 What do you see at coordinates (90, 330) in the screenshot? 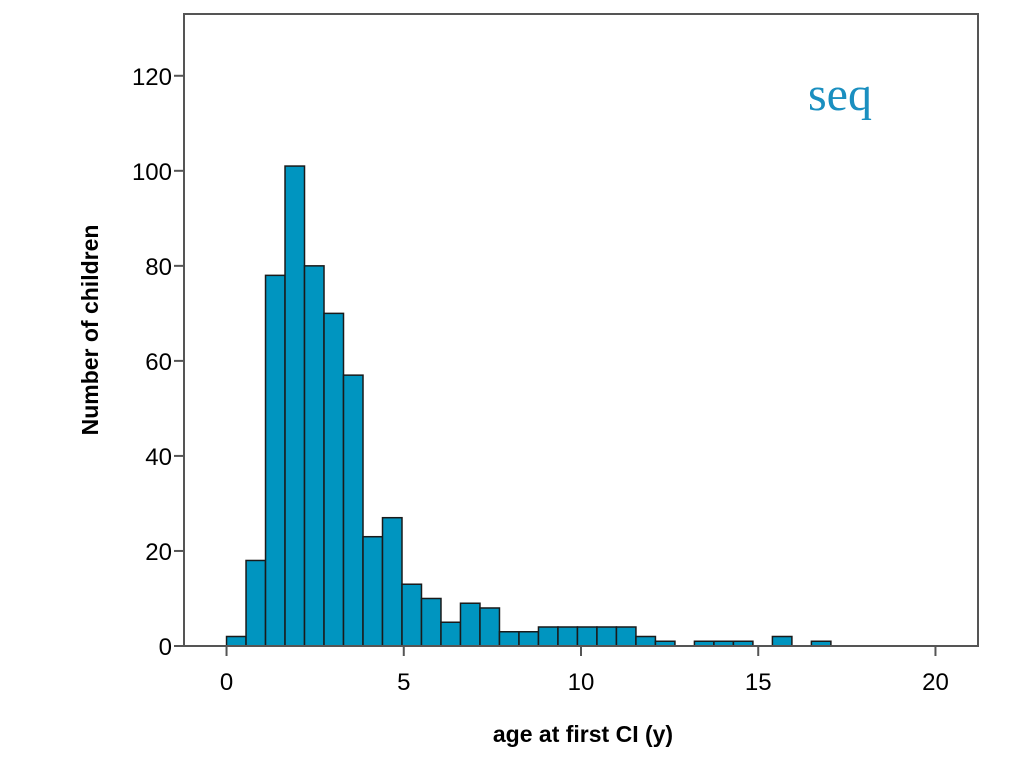
I see `y-axis-title: Number of children` at bounding box center [90, 330].